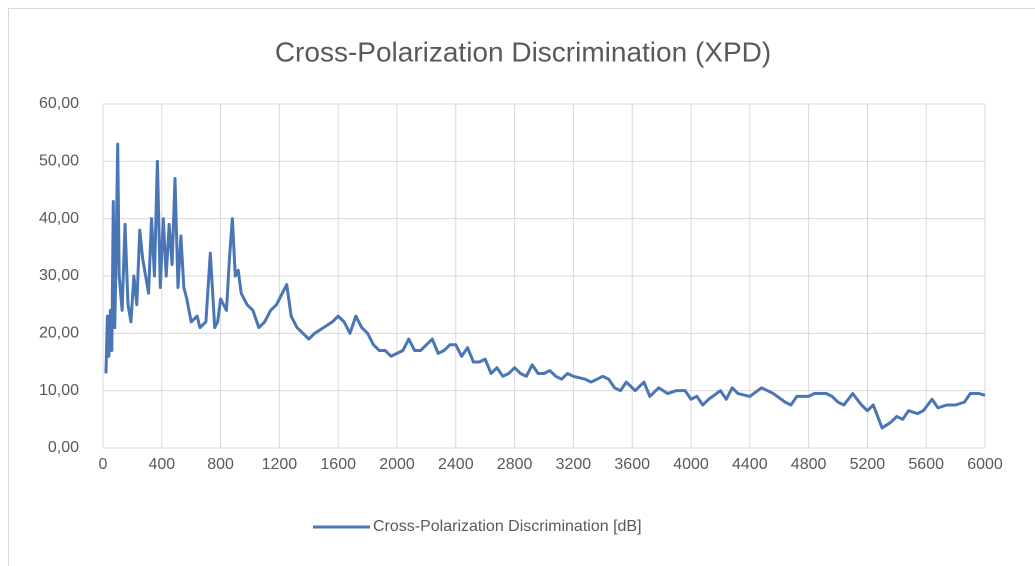 The width and height of the screenshot is (1035, 566). What do you see at coordinates (456, 464) in the screenshot?
I see `x-tick-label: 2400` at bounding box center [456, 464].